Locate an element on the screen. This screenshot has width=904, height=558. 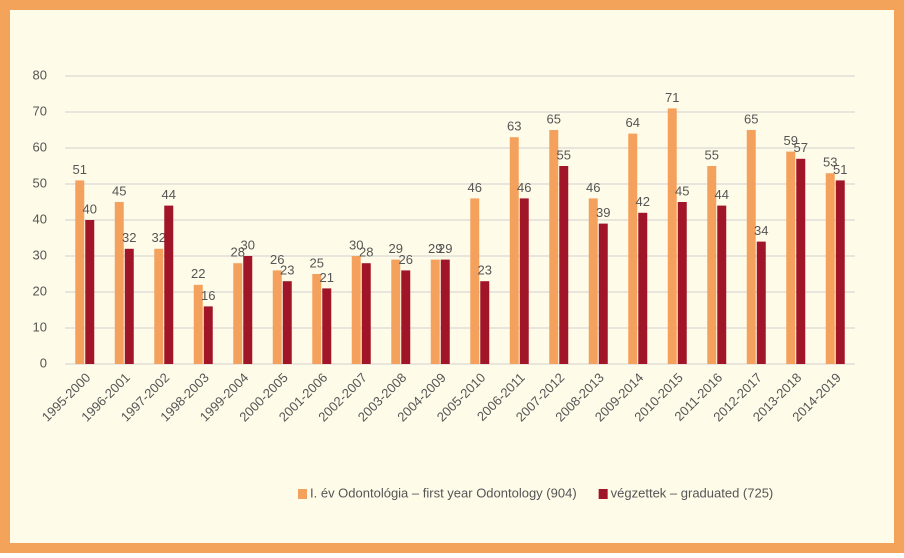
value-label: 64 is located at coordinates (633, 122).